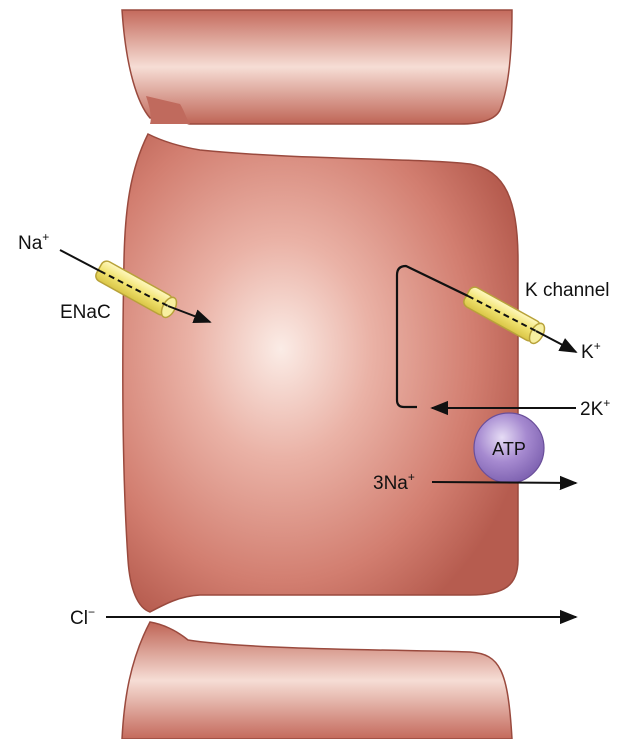  Describe the element at coordinates (82, 617) in the screenshot. I see `cl-ion-label: Cl−` at that location.